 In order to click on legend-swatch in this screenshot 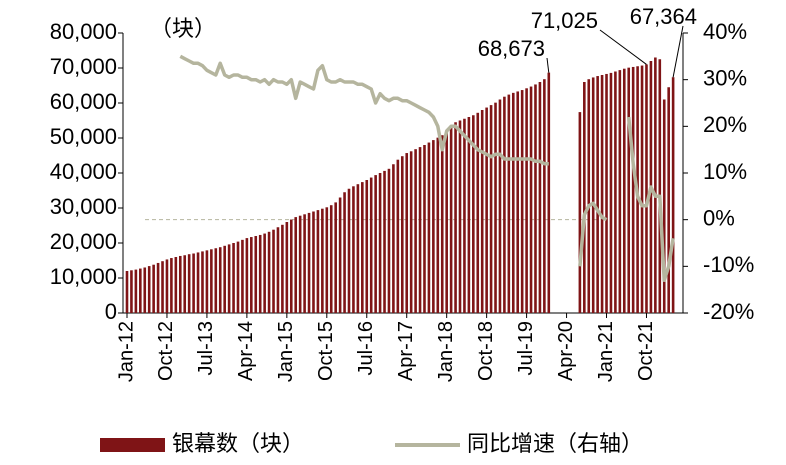, I will do `click(132, 445)`.